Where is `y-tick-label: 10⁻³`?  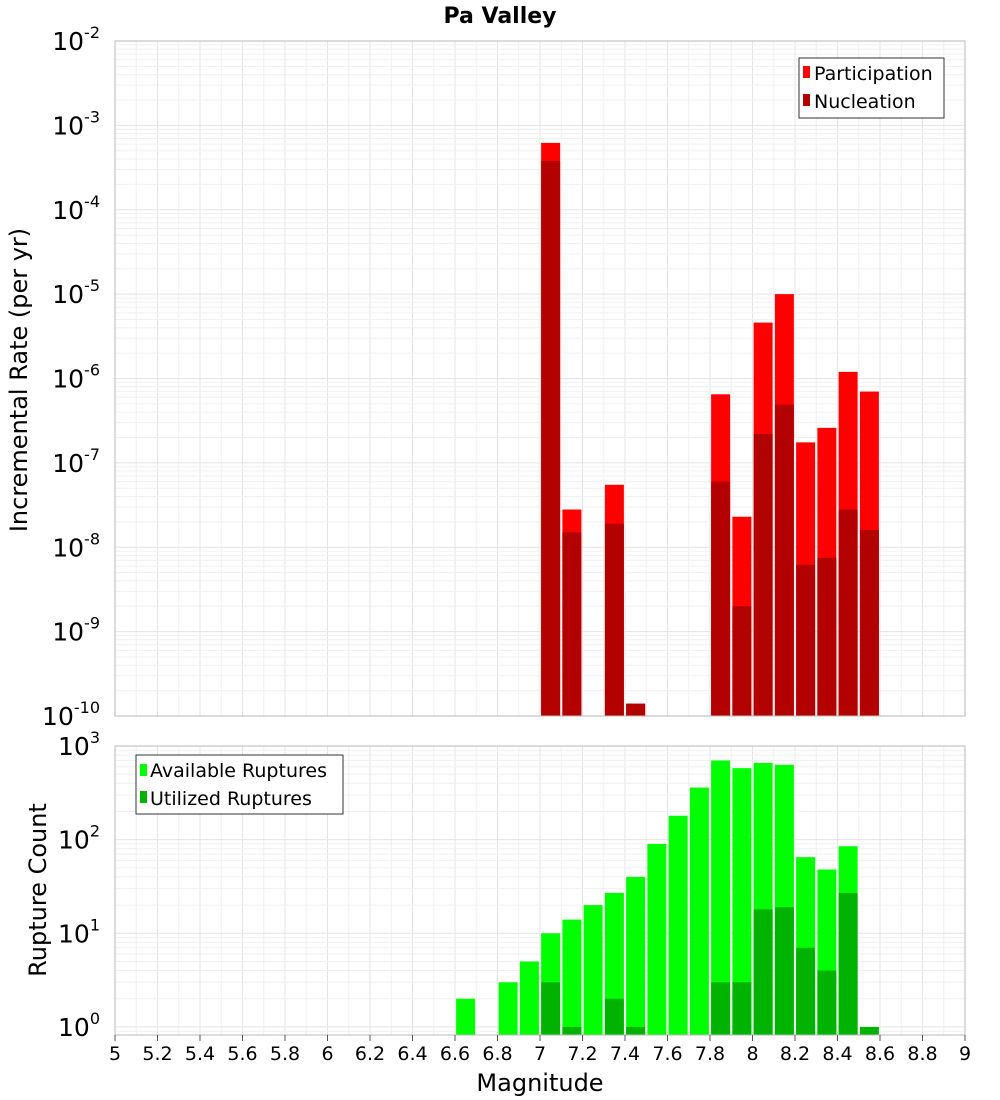
y-tick-label: 10⁻³ is located at coordinates (76, 123).